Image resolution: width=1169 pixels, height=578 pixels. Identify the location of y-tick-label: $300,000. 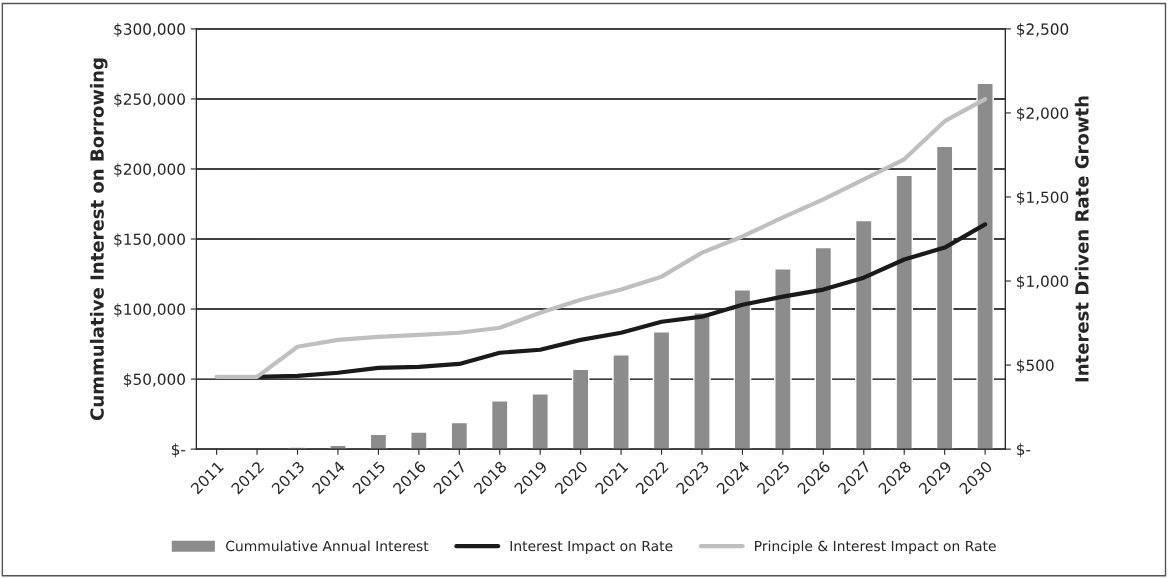
(149, 30).